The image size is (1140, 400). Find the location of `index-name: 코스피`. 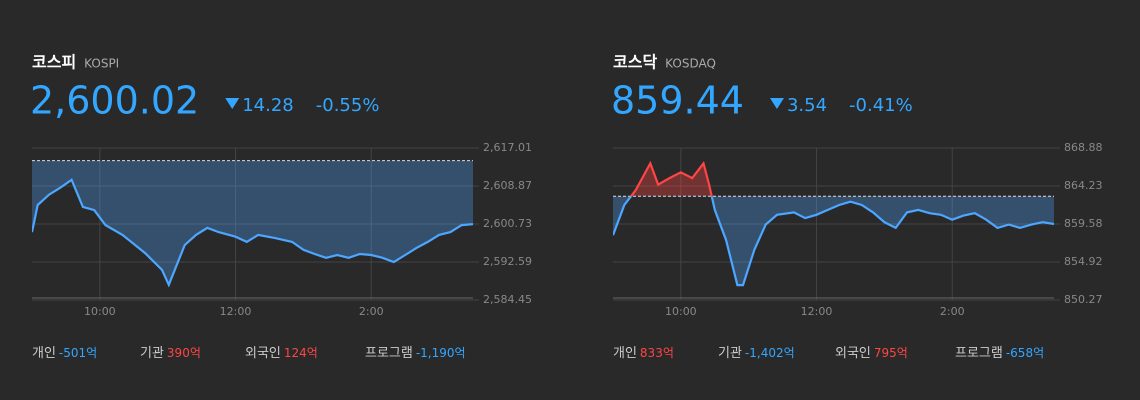

index-name: 코스피 is located at coordinates (54, 62).